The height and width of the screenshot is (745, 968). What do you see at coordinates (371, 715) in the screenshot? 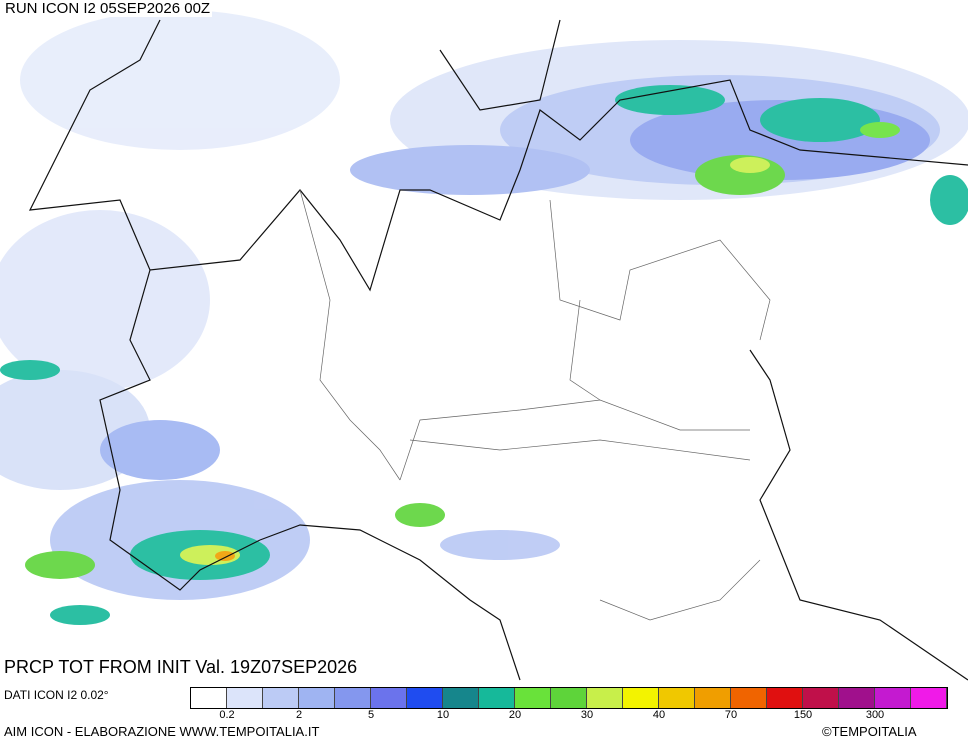
I see `color-bar-label: 5` at bounding box center [371, 715].